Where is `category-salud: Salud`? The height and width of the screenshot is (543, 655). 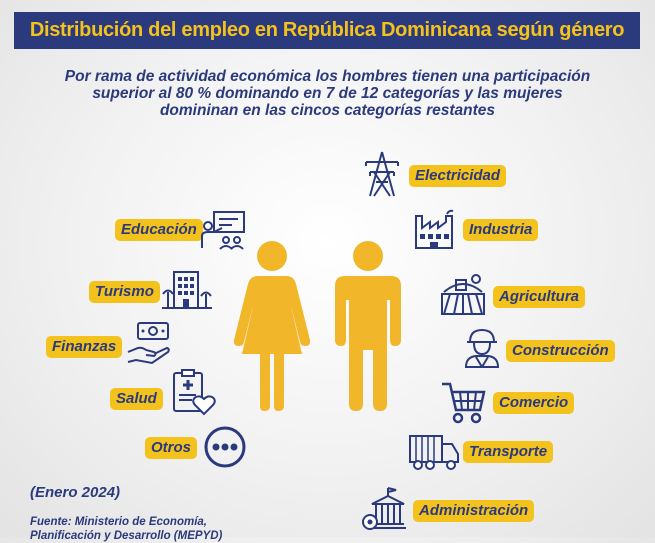
category-salud: Salud is located at coordinates (136, 399).